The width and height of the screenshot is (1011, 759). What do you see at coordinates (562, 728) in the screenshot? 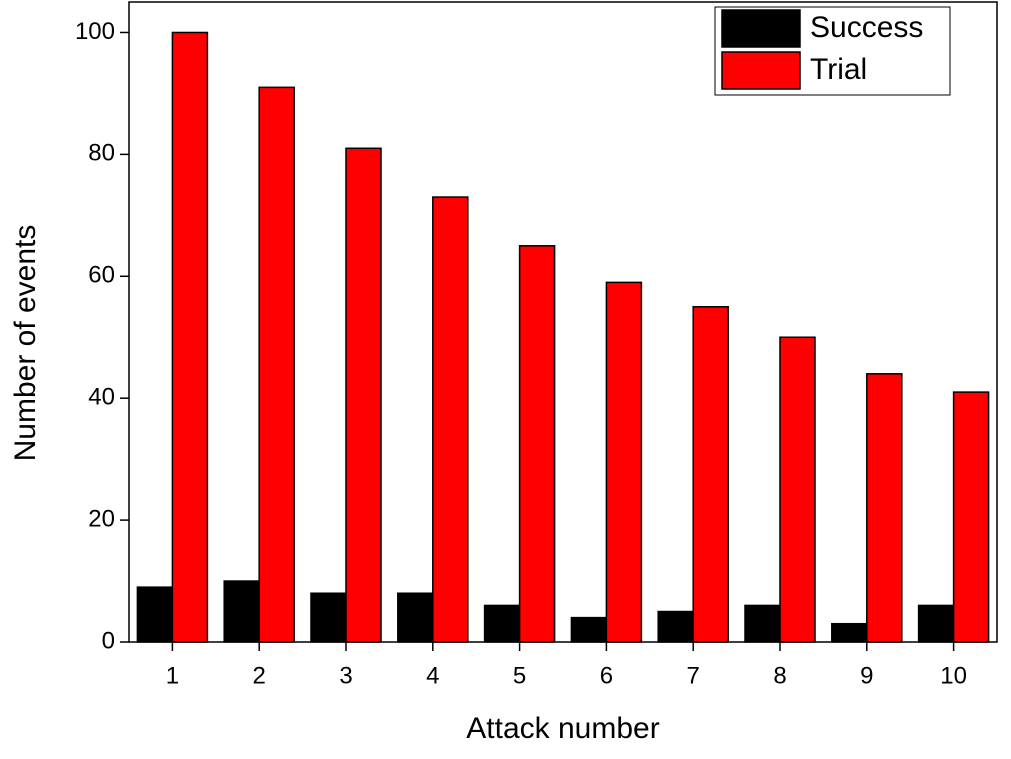
I see `x-axis-title: Attack number` at bounding box center [562, 728].